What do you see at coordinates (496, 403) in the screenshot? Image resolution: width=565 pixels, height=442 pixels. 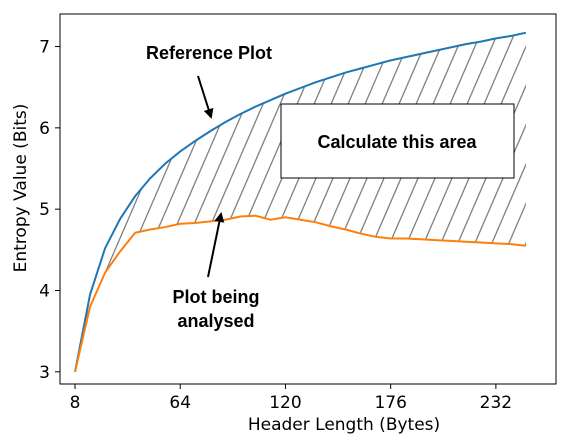 I see `x-tick-label: 232` at bounding box center [496, 403].